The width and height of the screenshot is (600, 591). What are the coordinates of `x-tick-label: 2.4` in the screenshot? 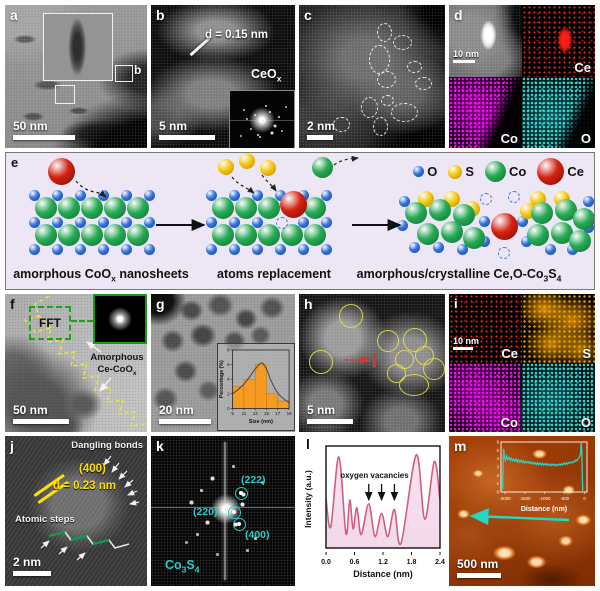 It's located at (440, 562).